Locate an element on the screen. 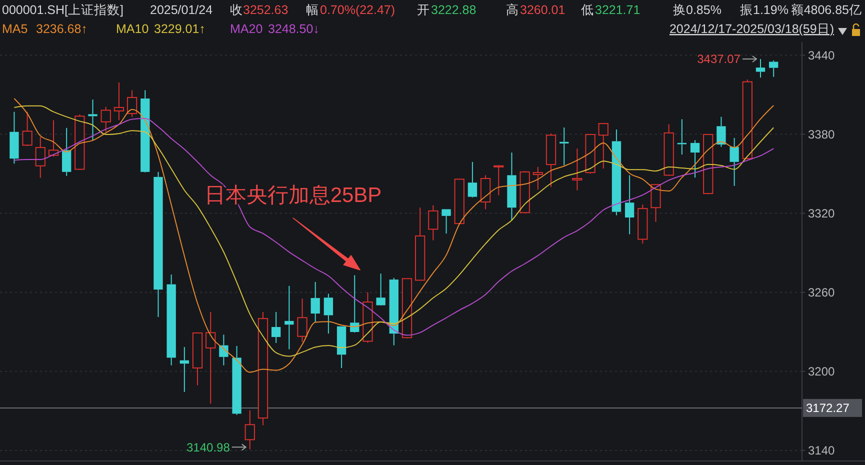 This screenshot has width=865, height=465. text: 幅 is located at coordinates (312, 10).